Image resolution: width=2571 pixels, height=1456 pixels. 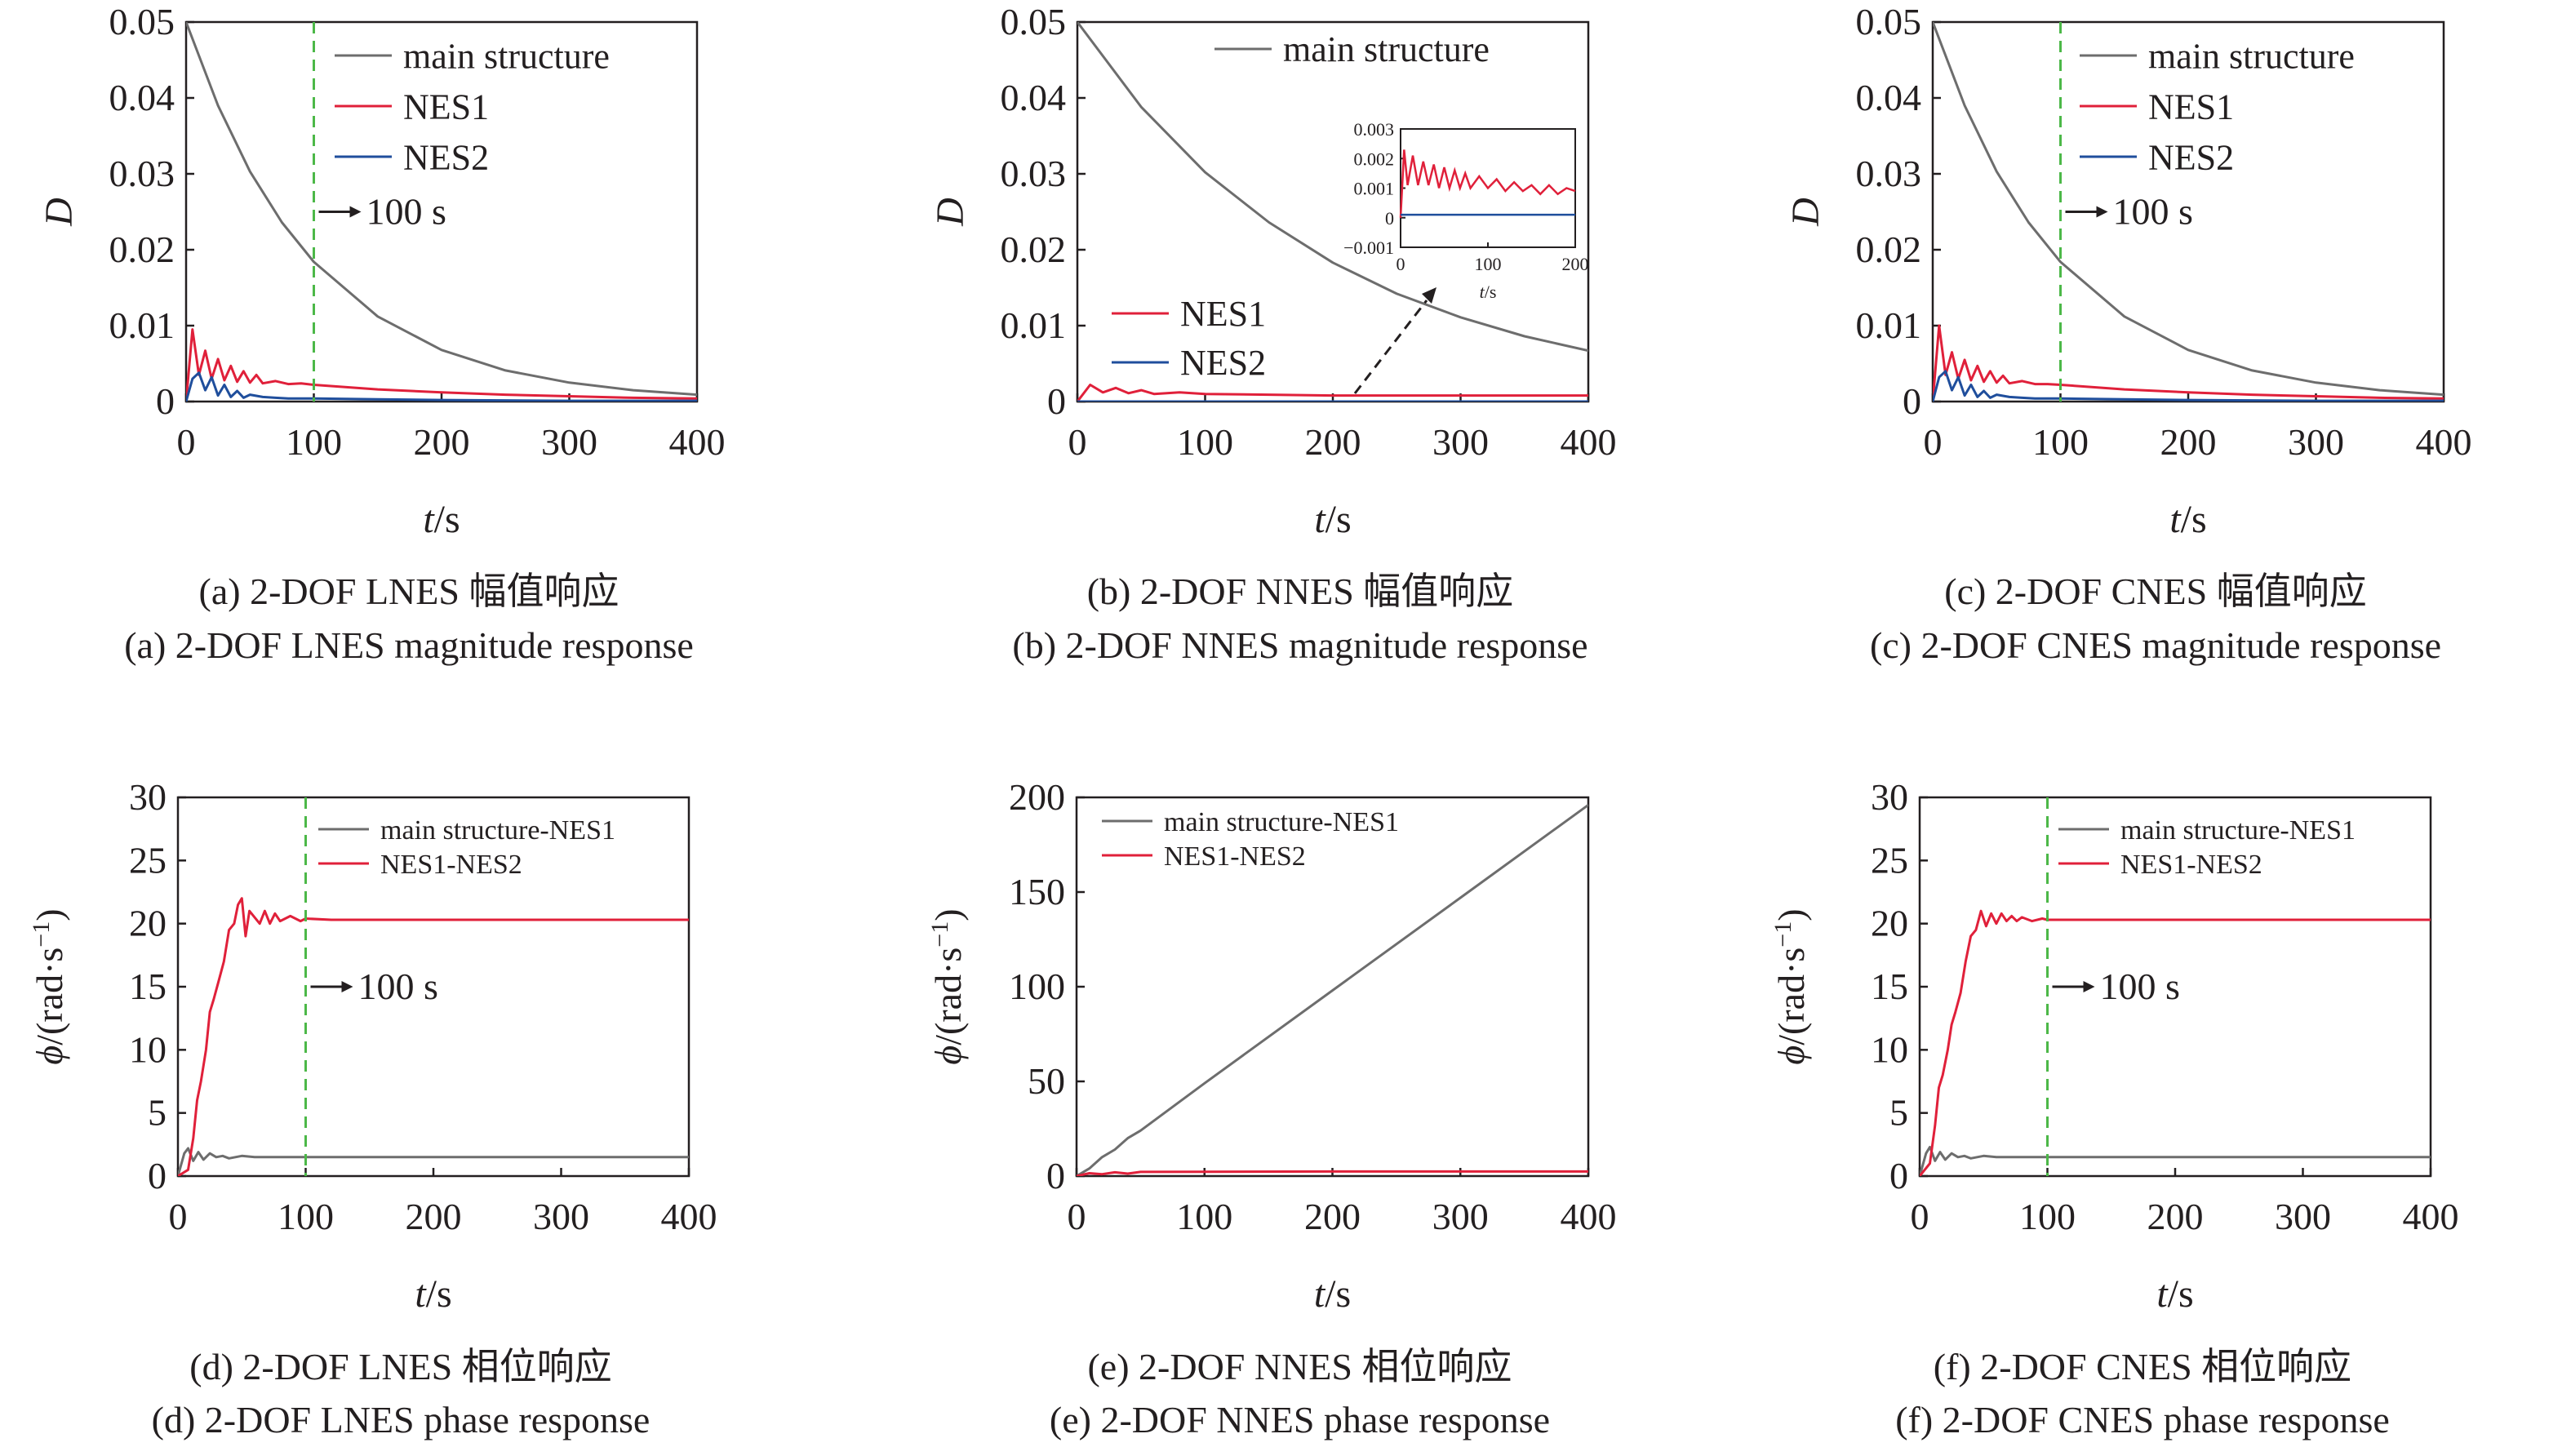 I want to click on inset-x-tick-label: 200, so click(x=1576, y=264).